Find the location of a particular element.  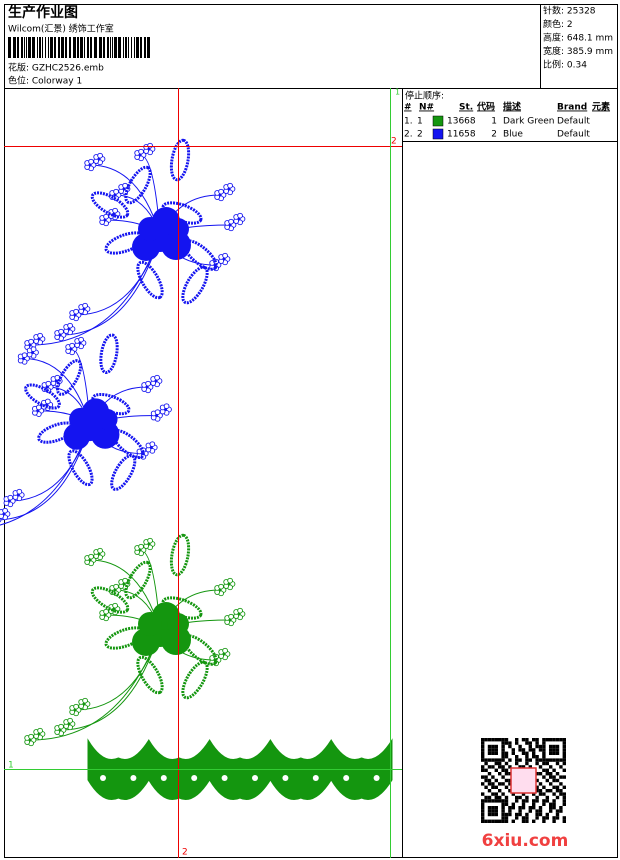

column-header: 代码 is located at coordinates (485, 107).